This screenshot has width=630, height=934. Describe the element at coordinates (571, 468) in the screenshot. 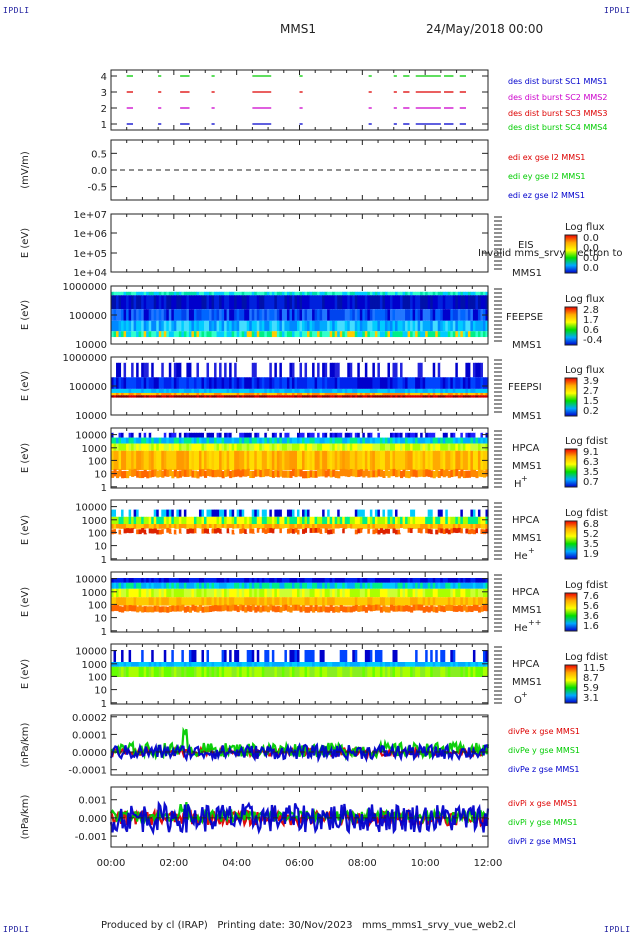

I see `hpca-h-colorbar` at that location.